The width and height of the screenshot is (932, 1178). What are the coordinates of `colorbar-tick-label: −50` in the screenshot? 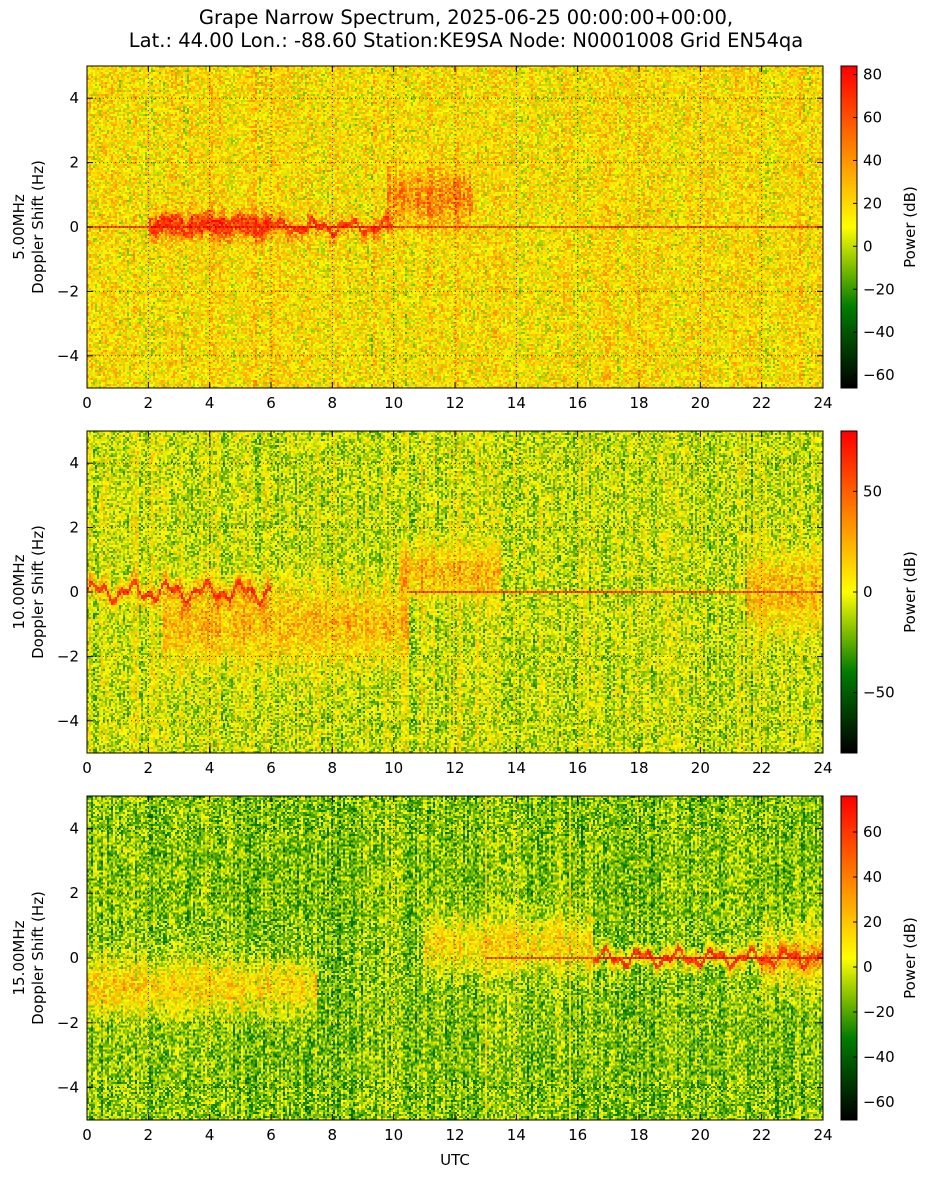 It's located at (879, 693).